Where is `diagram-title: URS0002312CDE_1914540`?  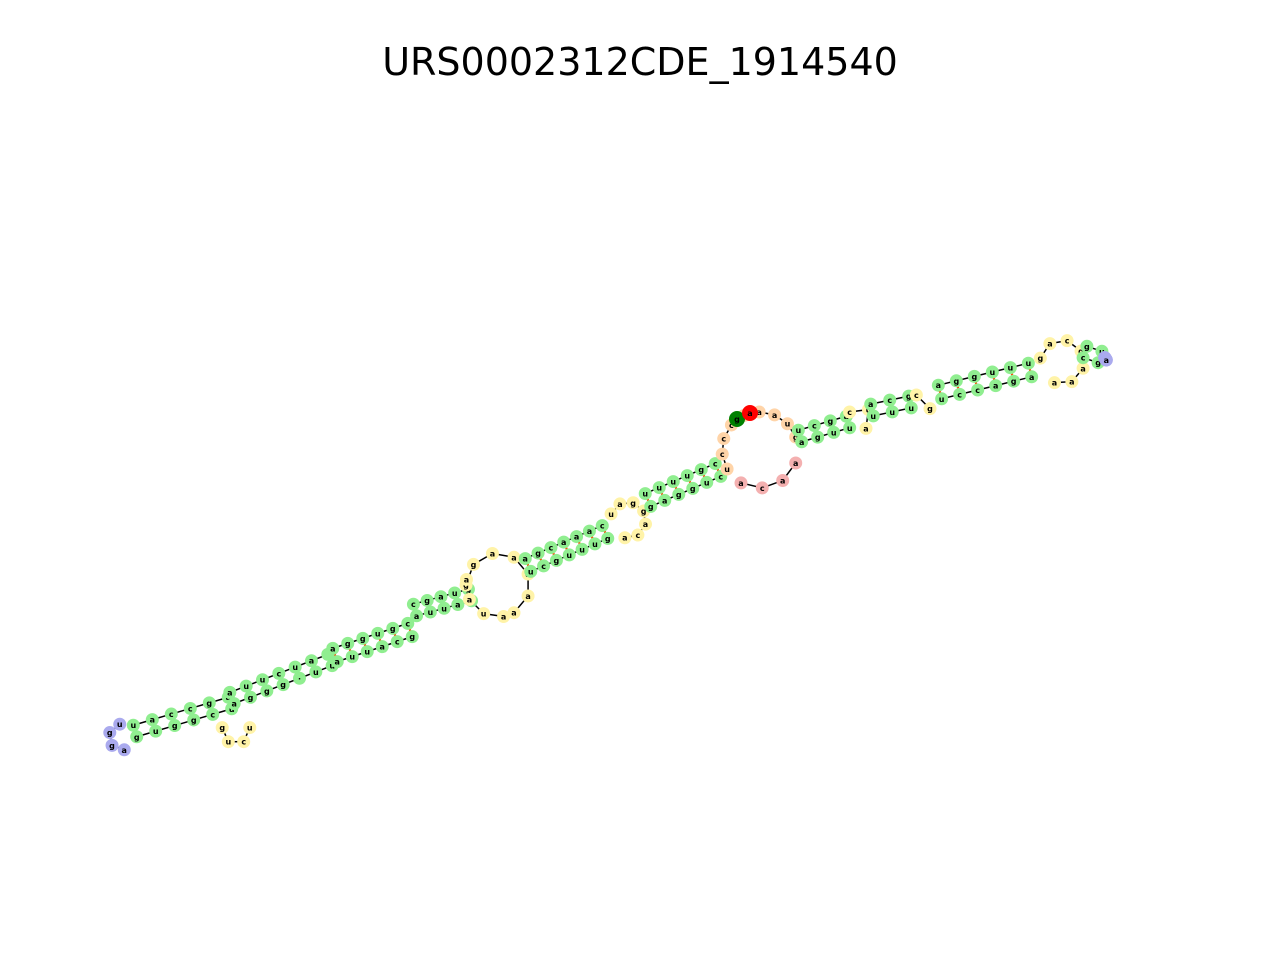 diagram-title: URS0002312CDE_1914540 is located at coordinates (640, 62).